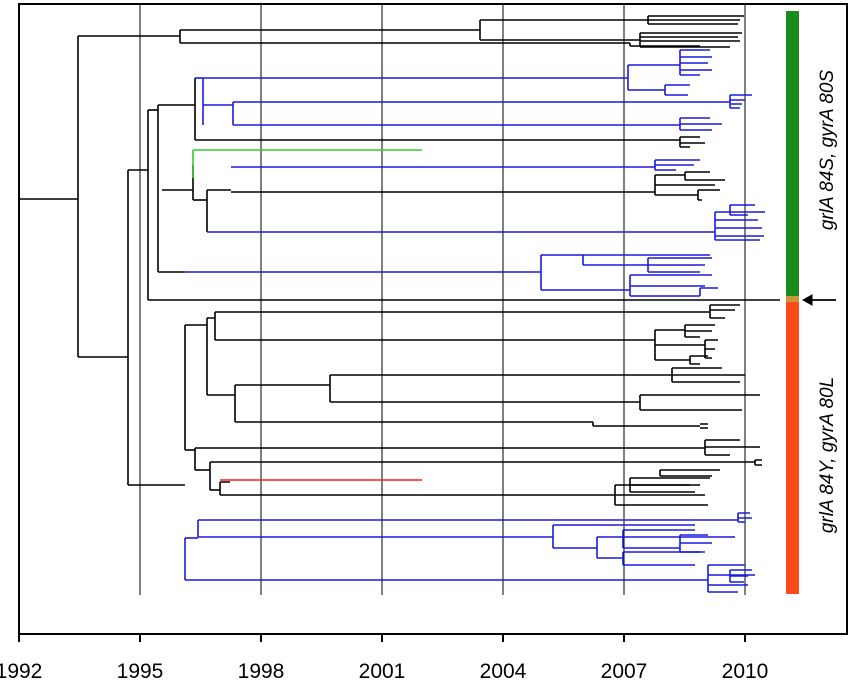 This screenshot has width=850, height=688. What do you see at coordinates (827, 150) in the screenshot?
I see `clade-label-84s: grlA 84S, gyrA 80S` at bounding box center [827, 150].